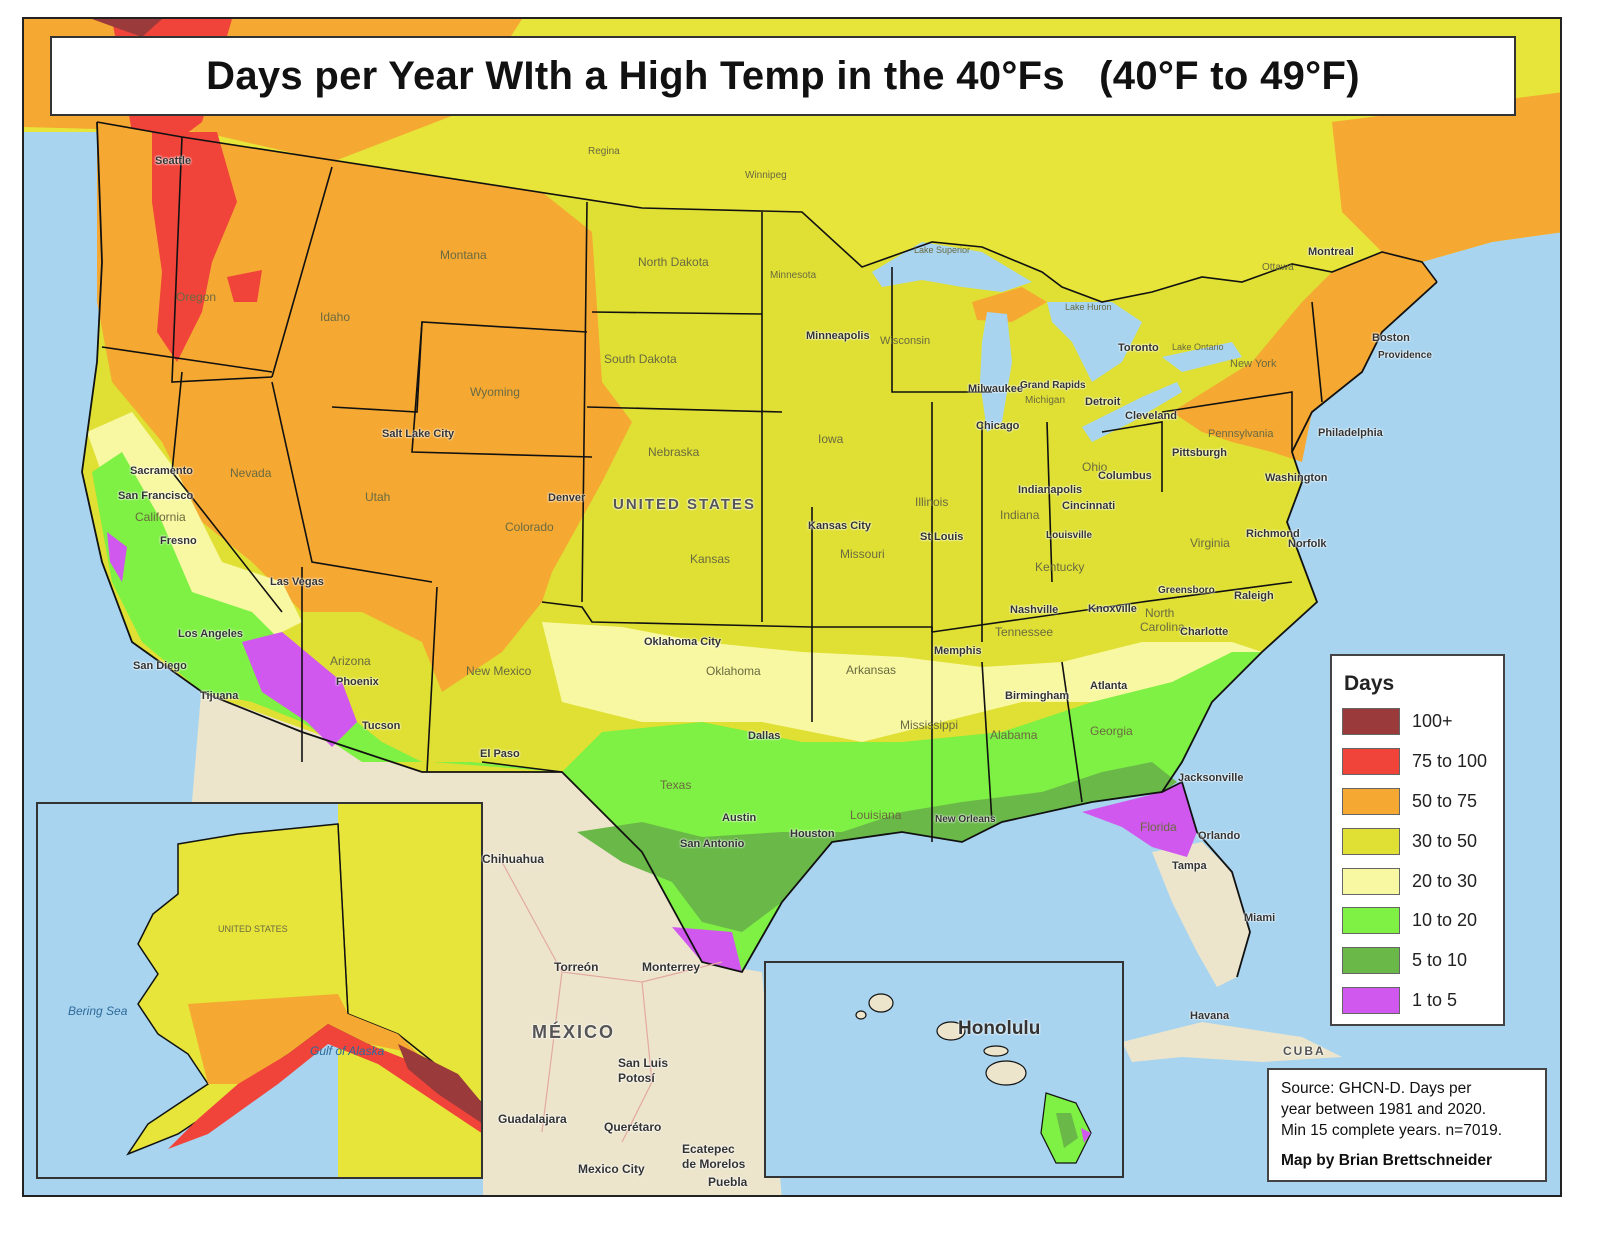 The width and height of the screenshot is (1600, 1236). What do you see at coordinates (1211, 778) in the screenshot?
I see `label-jacksonville: Jacksonville` at bounding box center [1211, 778].